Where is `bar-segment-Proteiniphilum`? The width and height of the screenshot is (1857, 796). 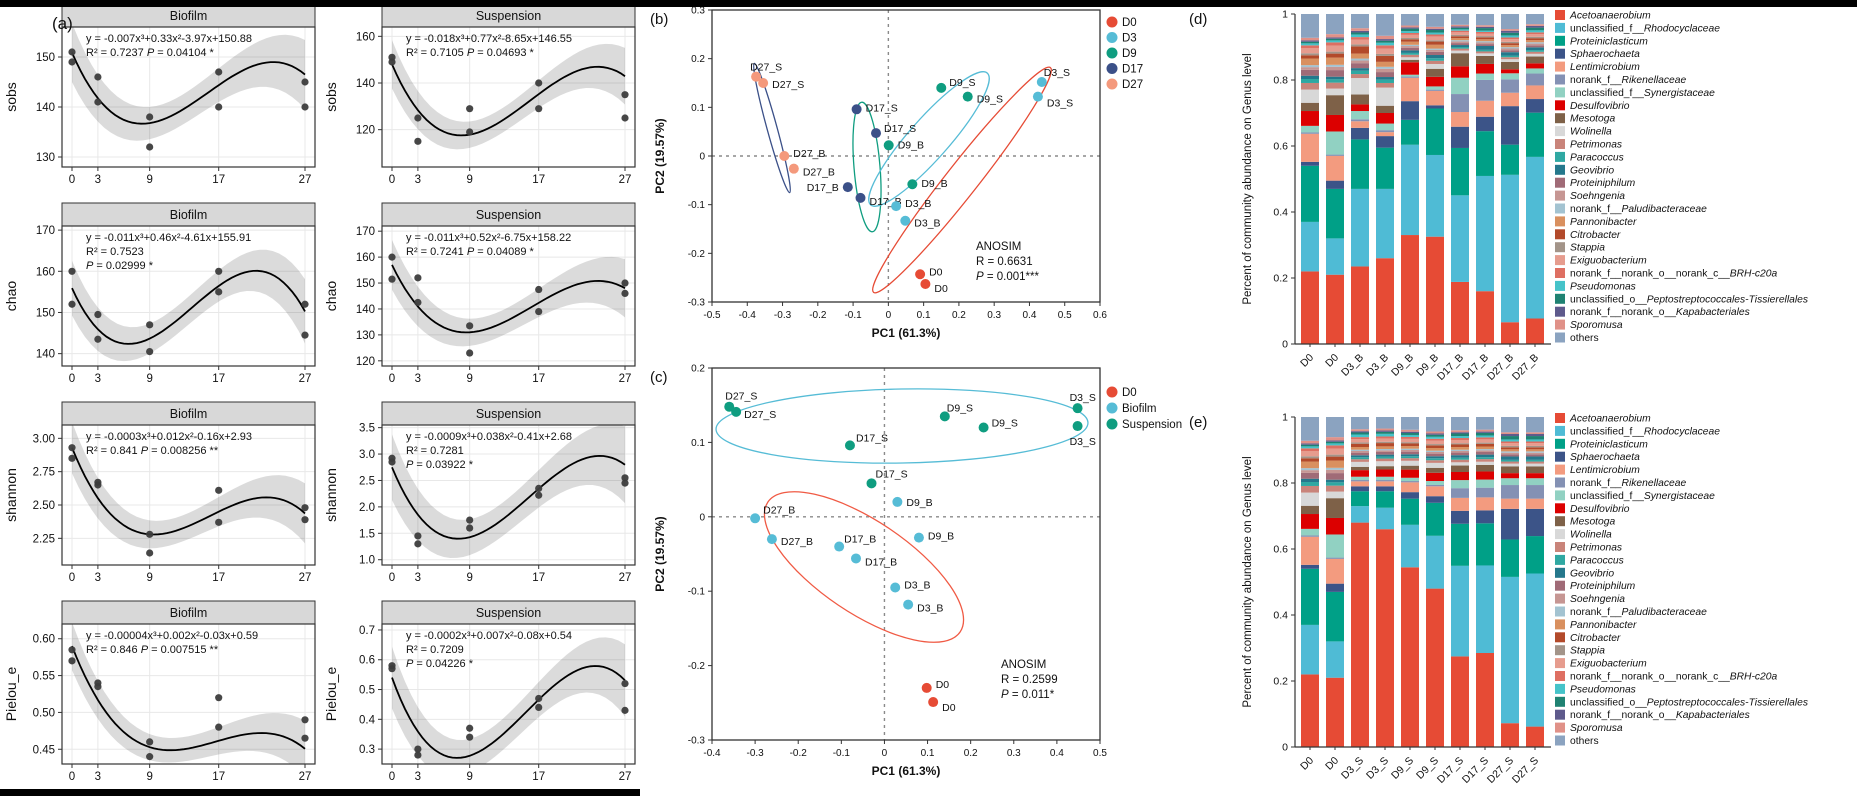 bar-segment-Proteiniphilum is located at coordinates (1360, 66).